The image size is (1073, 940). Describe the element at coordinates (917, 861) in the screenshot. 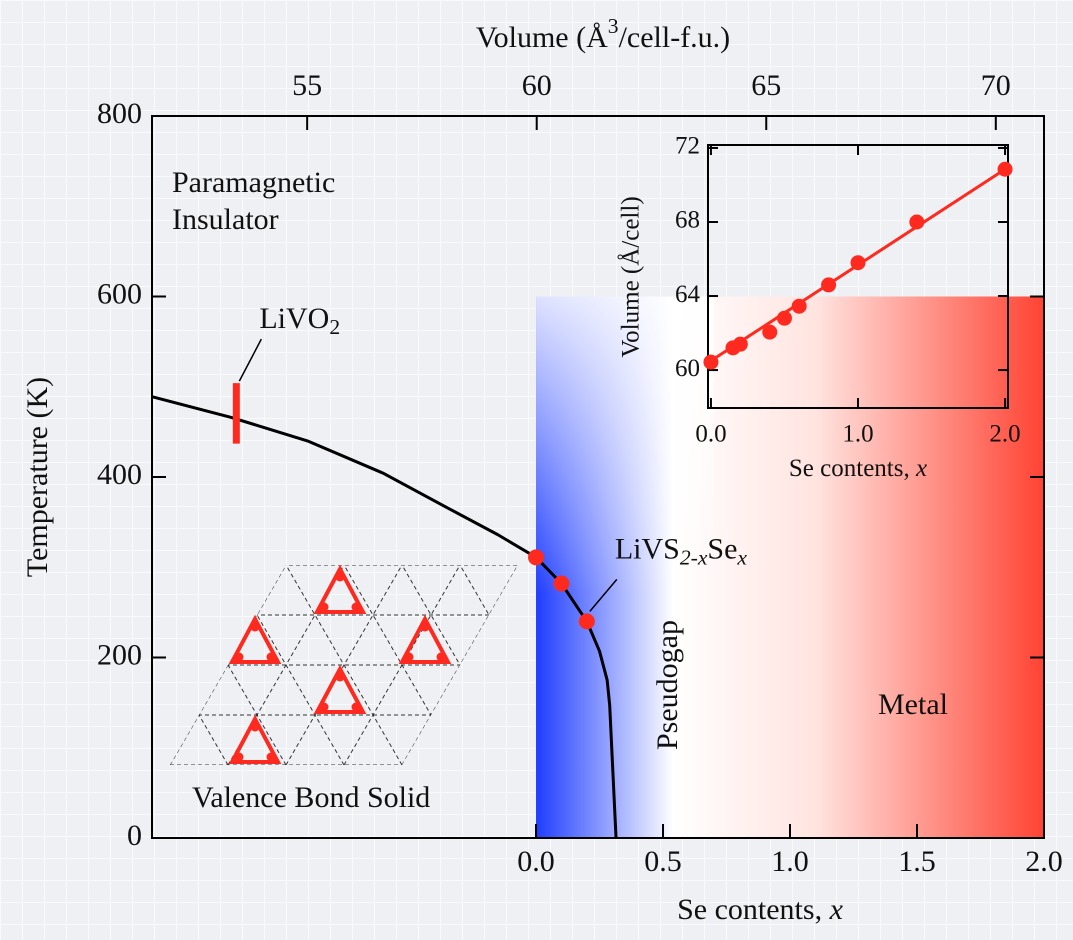

I see `x-tick-label: 1.5` at that location.